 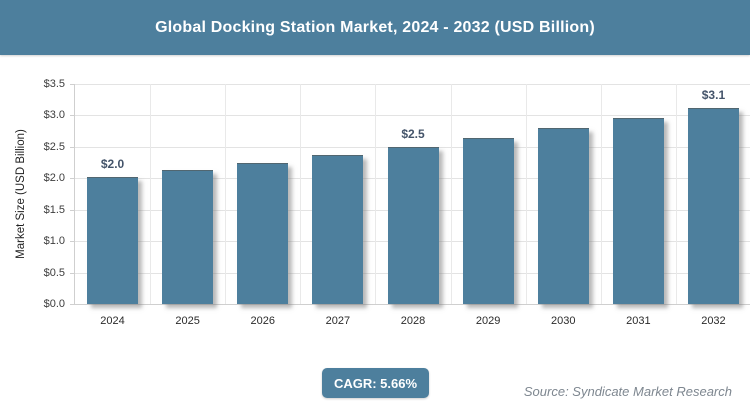 What do you see at coordinates (112, 164) in the screenshot?
I see `bar-value-label: $2.0` at bounding box center [112, 164].